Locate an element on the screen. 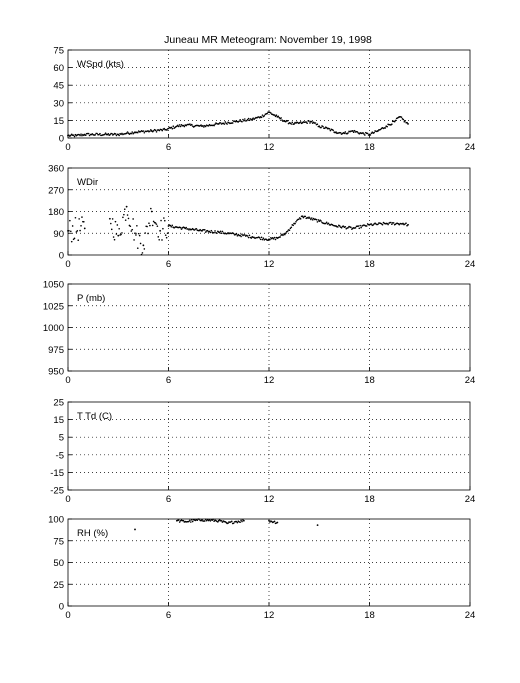 The height and width of the screenshot is (683, 520). y-tick-label: 180 is located at coordinates (56, 212).